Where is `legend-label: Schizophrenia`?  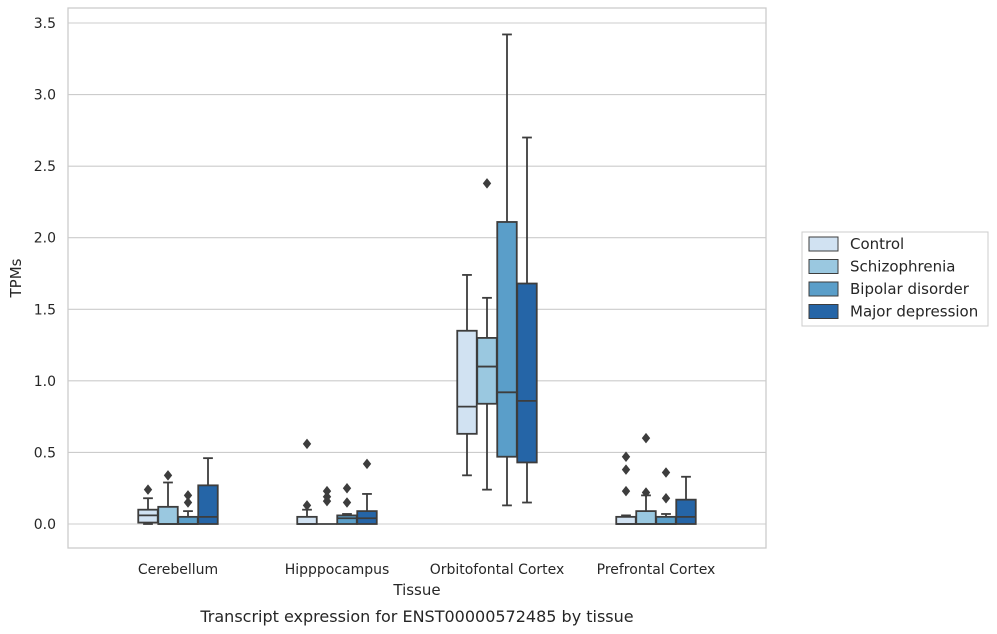
legend-label: Schizophrenia is located at coordinates (902, 267).